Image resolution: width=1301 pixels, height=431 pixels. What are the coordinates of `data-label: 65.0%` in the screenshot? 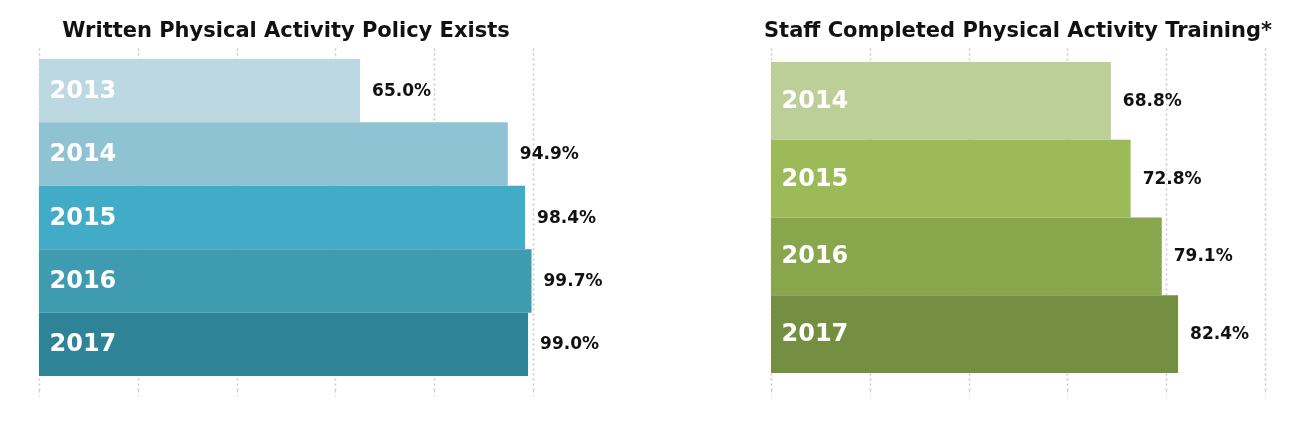 It's located at (402, 89).